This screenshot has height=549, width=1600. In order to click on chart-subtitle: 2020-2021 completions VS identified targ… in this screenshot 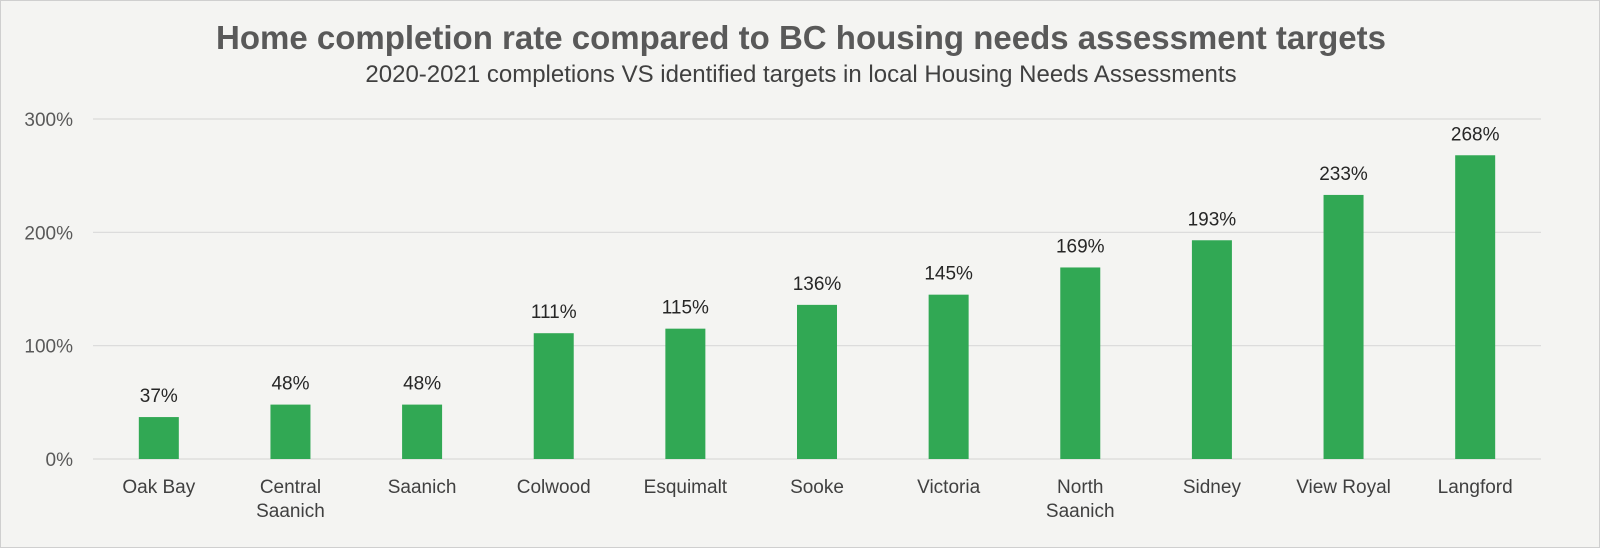, I will do `click(801, 74)`.